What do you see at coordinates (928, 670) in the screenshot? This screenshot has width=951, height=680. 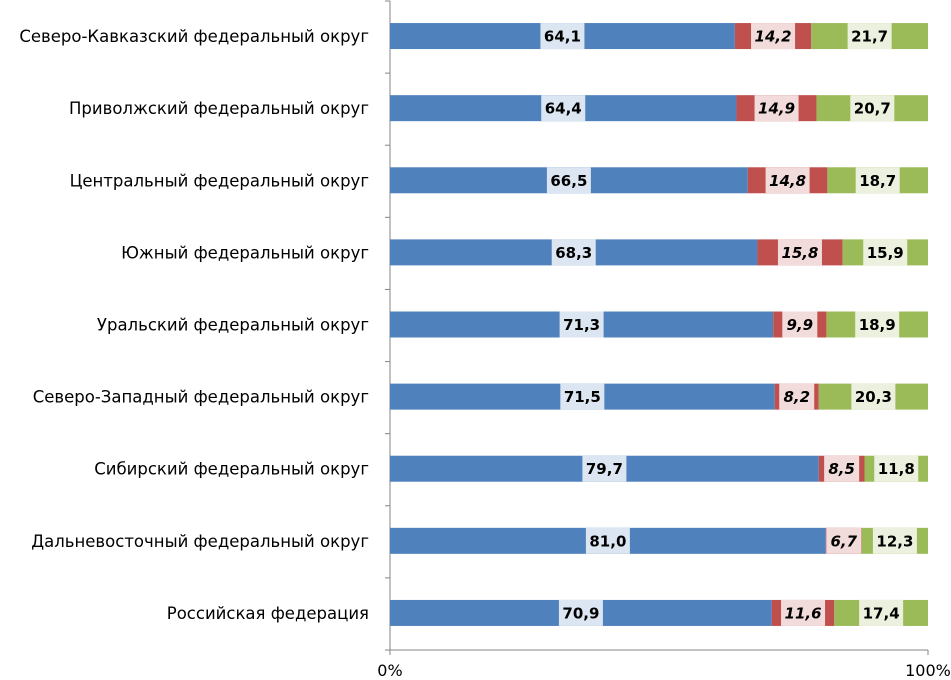 I see `x-tick-label: 100%` at bounding box center [928, 670].